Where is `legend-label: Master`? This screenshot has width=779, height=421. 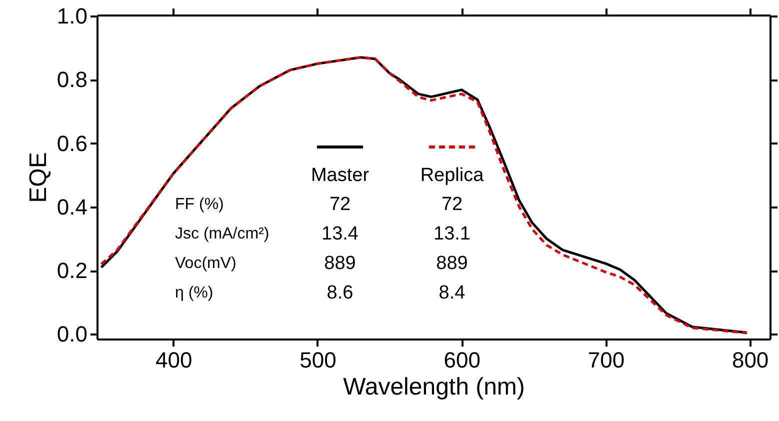
legend-label: Master is located at coordinates (340, 175).